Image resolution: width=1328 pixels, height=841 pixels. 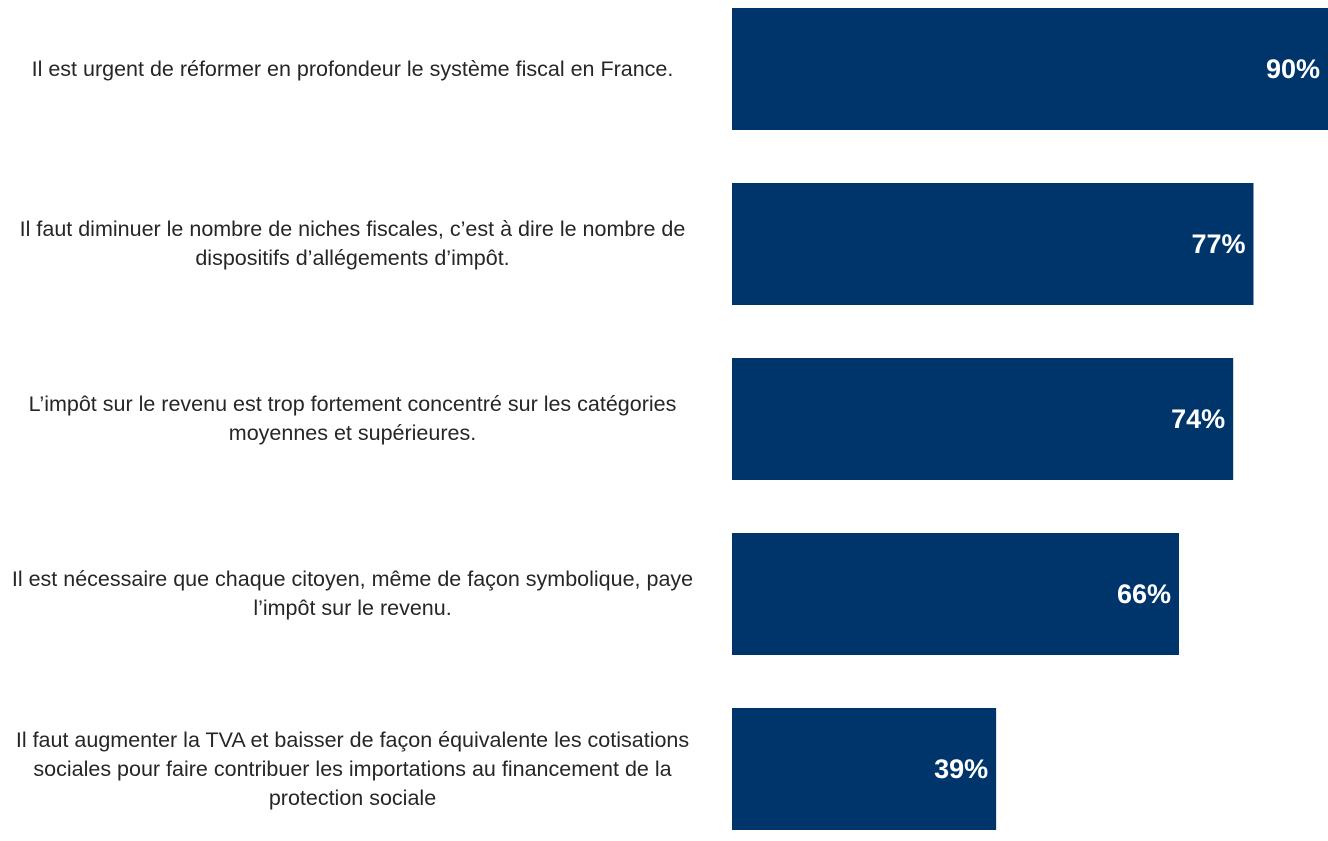 What do you see at coordinates (1293, 69) in the screenshot?
I see `value-label: 90%` at bounding box center [1293, 69].